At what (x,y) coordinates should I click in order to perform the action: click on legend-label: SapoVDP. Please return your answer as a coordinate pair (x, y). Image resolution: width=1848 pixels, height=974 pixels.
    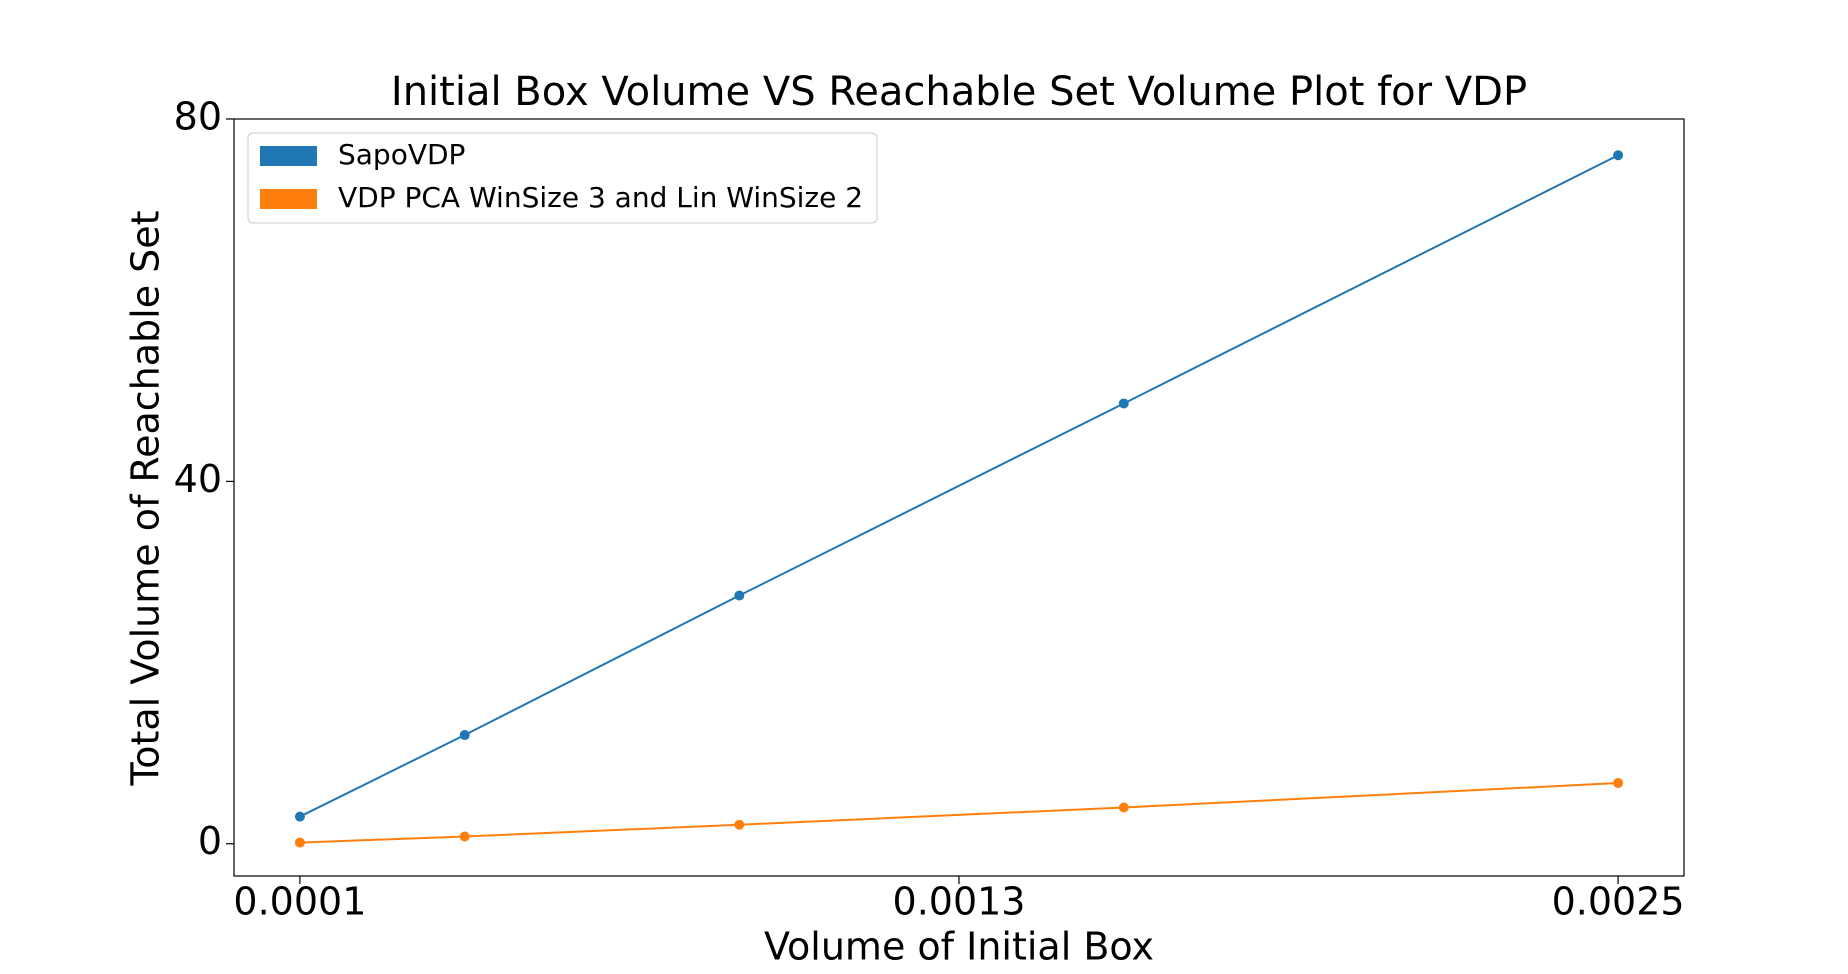
    Looking at the image, I should click on (401, 154).